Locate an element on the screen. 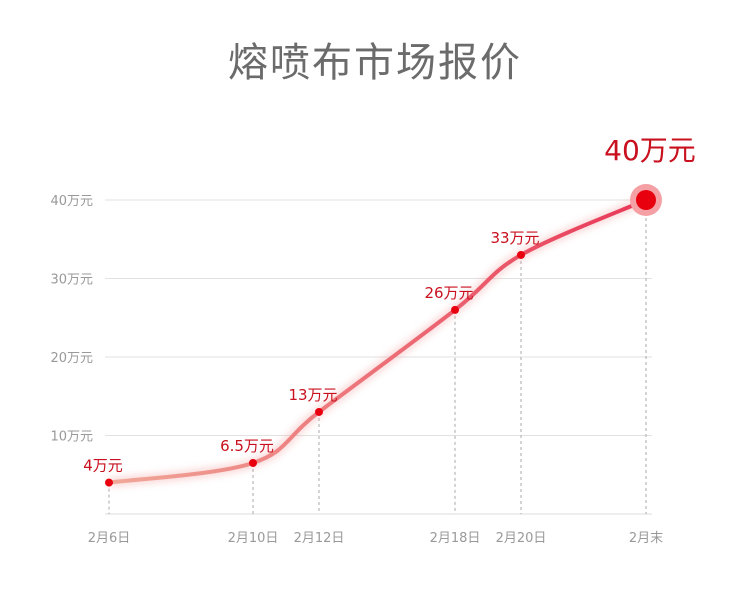 Image resolution: width=750 pixels, height=601 pixels. y-tick-label: 20万元 is located at coordinates (71, 358).